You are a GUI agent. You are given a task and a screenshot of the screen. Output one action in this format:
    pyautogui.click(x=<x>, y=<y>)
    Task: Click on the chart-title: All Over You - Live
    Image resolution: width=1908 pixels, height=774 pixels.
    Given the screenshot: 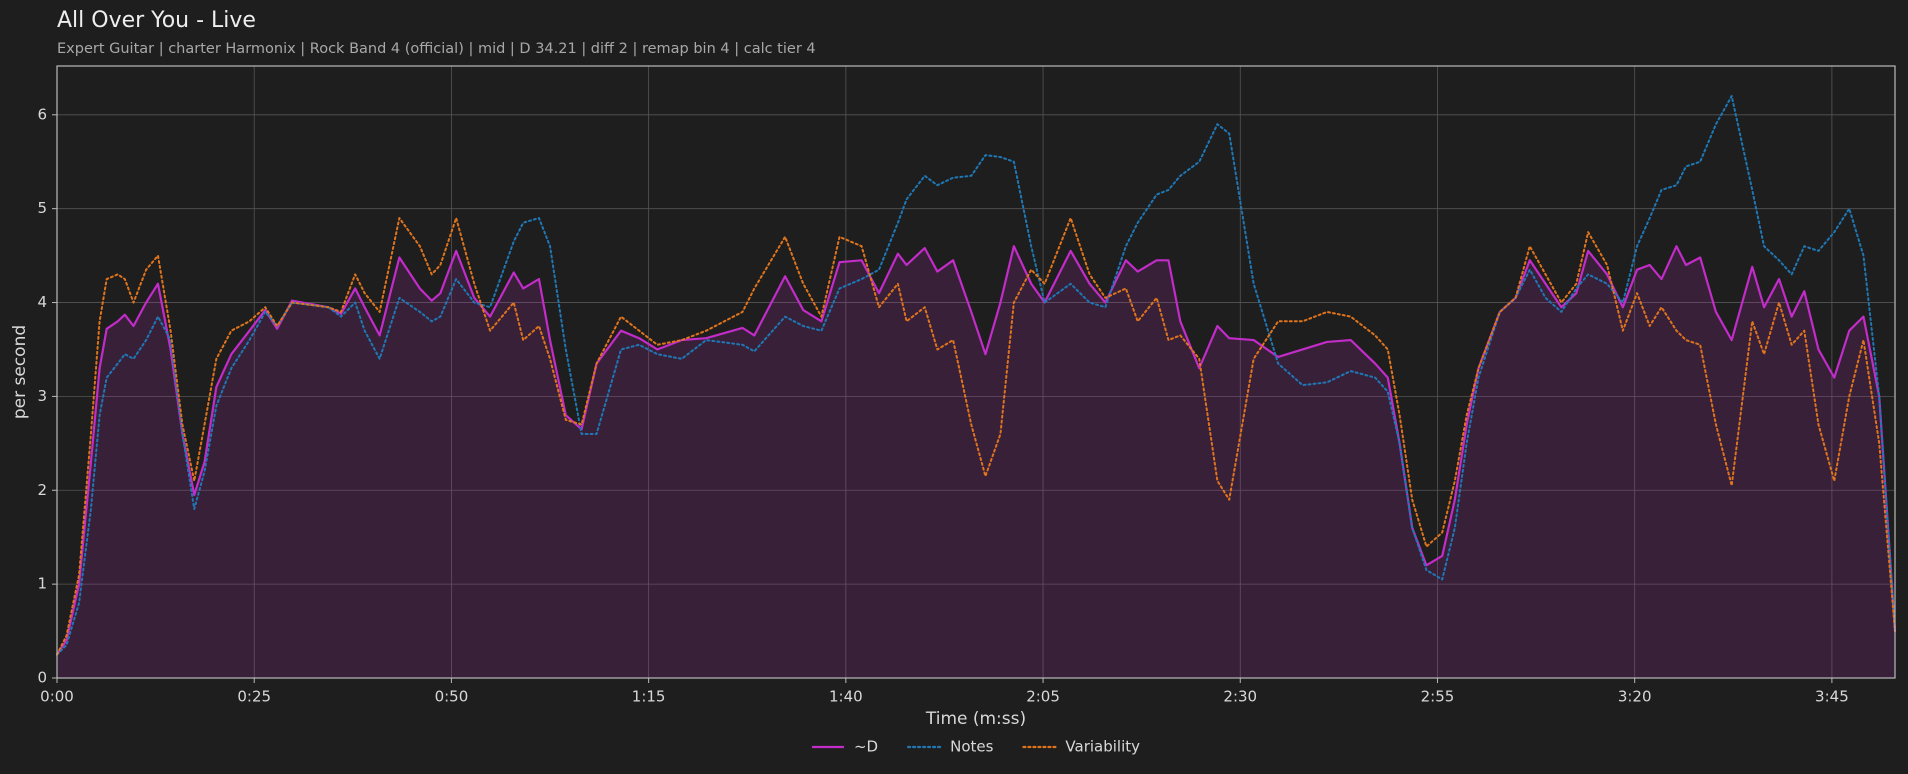 What is the action you would take?
    pyautogui.click(x=156, y=20)
    